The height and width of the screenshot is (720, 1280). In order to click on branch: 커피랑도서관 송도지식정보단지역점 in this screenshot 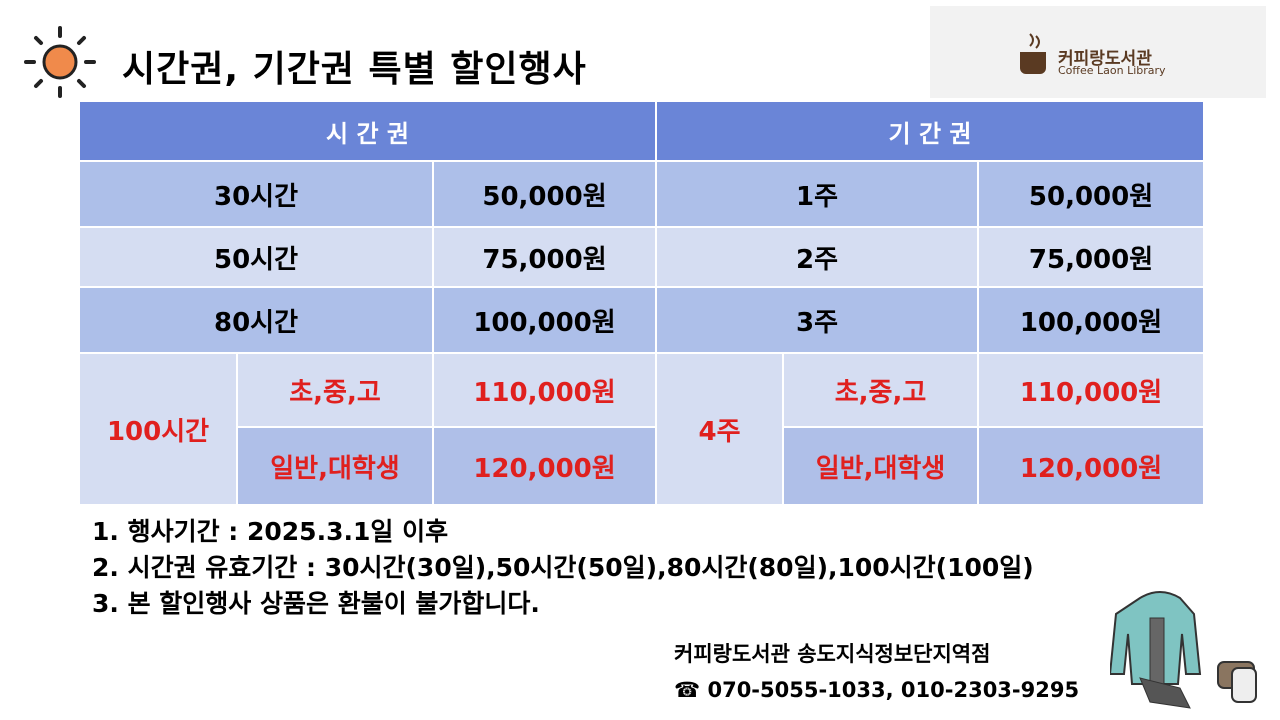, I will do `click(832, 654)`.